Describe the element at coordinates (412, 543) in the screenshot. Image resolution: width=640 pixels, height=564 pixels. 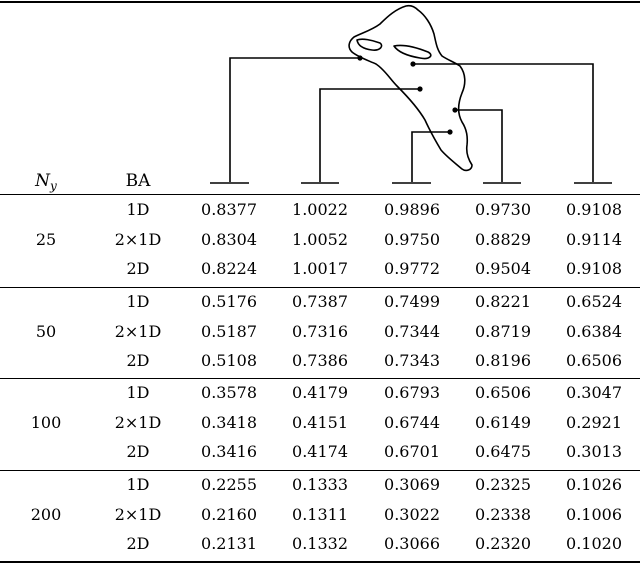
I see `table-cell: 0.3066` at that location.